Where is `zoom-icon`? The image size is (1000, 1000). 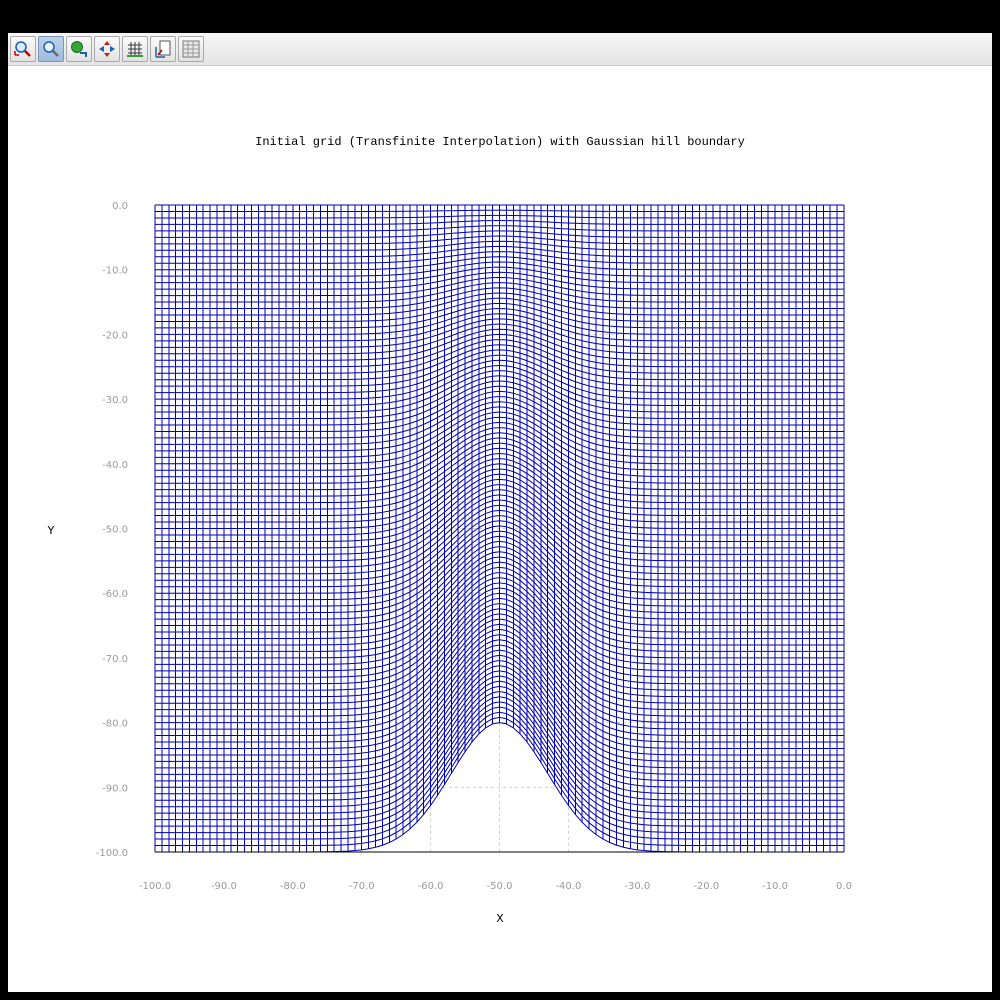
zoom-icon is located at coordinates (51, 49).